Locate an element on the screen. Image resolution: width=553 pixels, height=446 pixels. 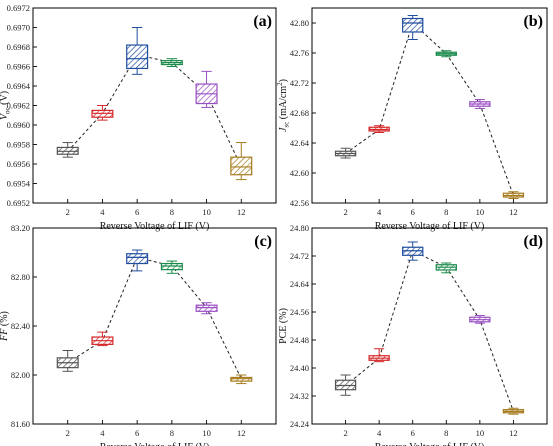
y-tick-label: 24.24 is located at coordinates (300, 424).